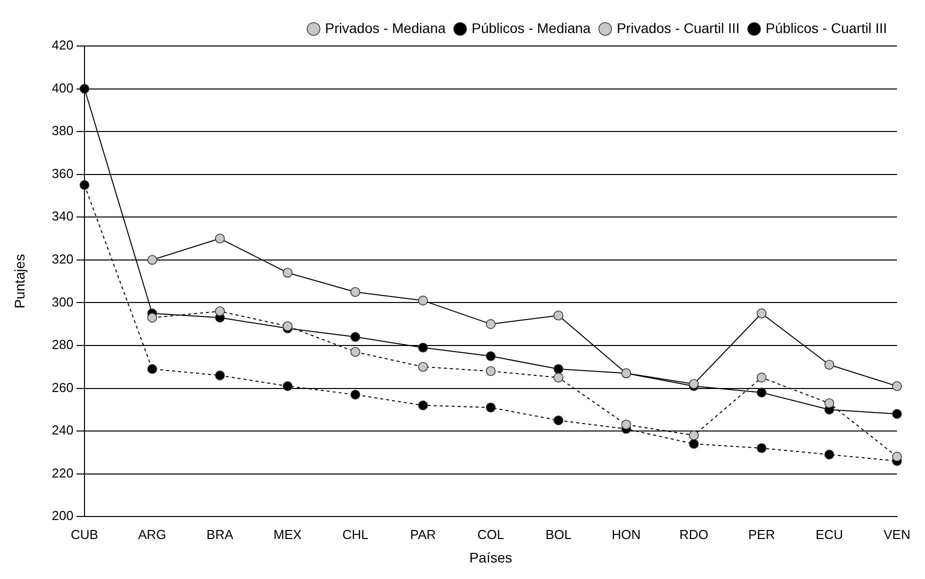 The image size is (925, 579). What do you see at coordinates (63, 472) in the screenshot?
I see `y-tick-label: 220` at bounding box center [63, 472].